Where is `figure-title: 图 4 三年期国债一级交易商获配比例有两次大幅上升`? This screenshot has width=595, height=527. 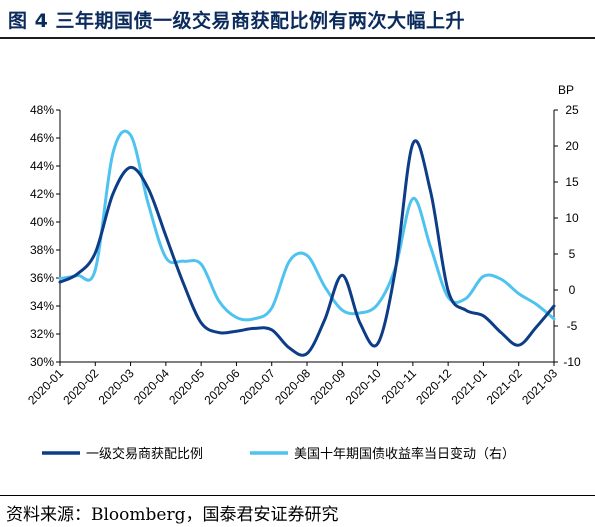 figure-title: 图 4 三年期国债一级交易商获配比例有两次大幅上升 is located at coordinates (236, 21).